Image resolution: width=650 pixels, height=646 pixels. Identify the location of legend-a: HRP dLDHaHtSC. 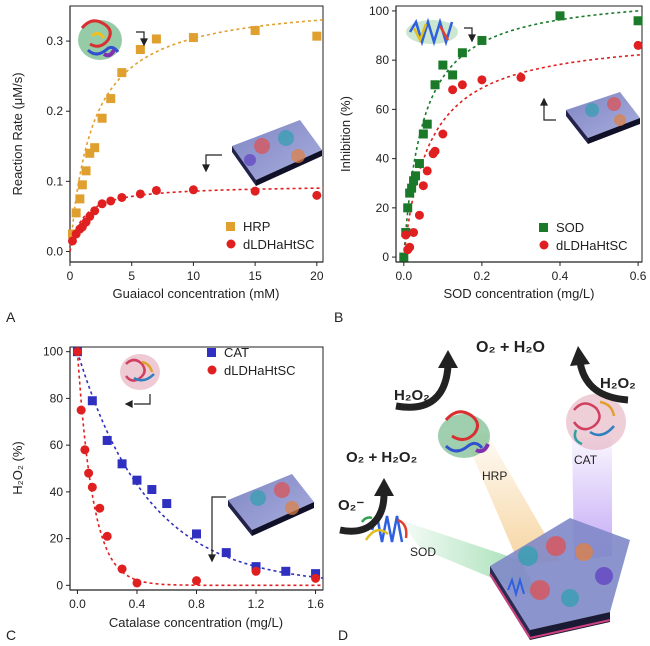
(270, 235).